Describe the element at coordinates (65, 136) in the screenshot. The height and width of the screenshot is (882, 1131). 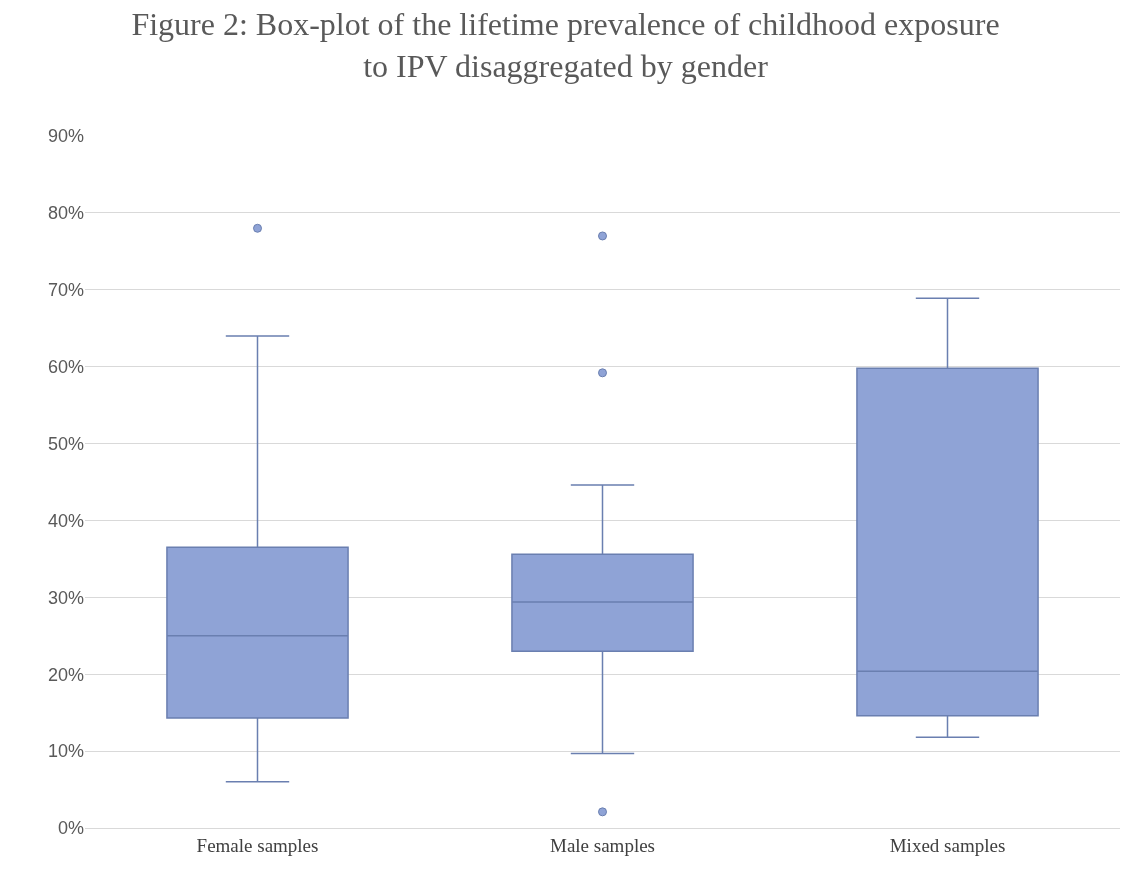
I see `y-tick-label: 90%` at that location.